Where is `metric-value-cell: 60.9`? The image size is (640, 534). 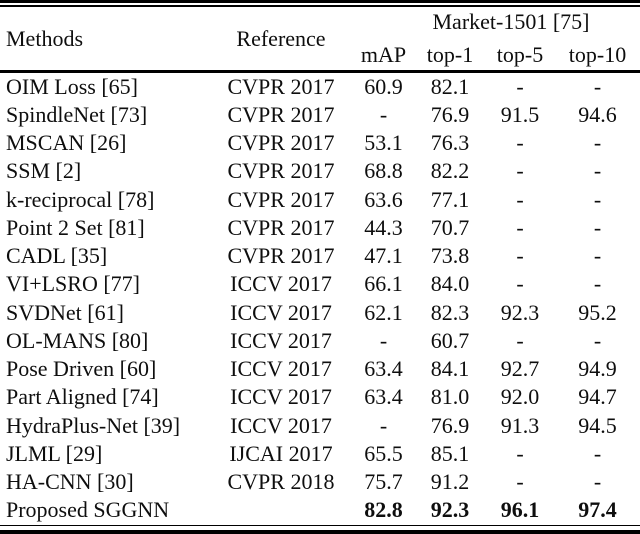
metric-value-cell: 60.9 is located at coordinates (383, 86).